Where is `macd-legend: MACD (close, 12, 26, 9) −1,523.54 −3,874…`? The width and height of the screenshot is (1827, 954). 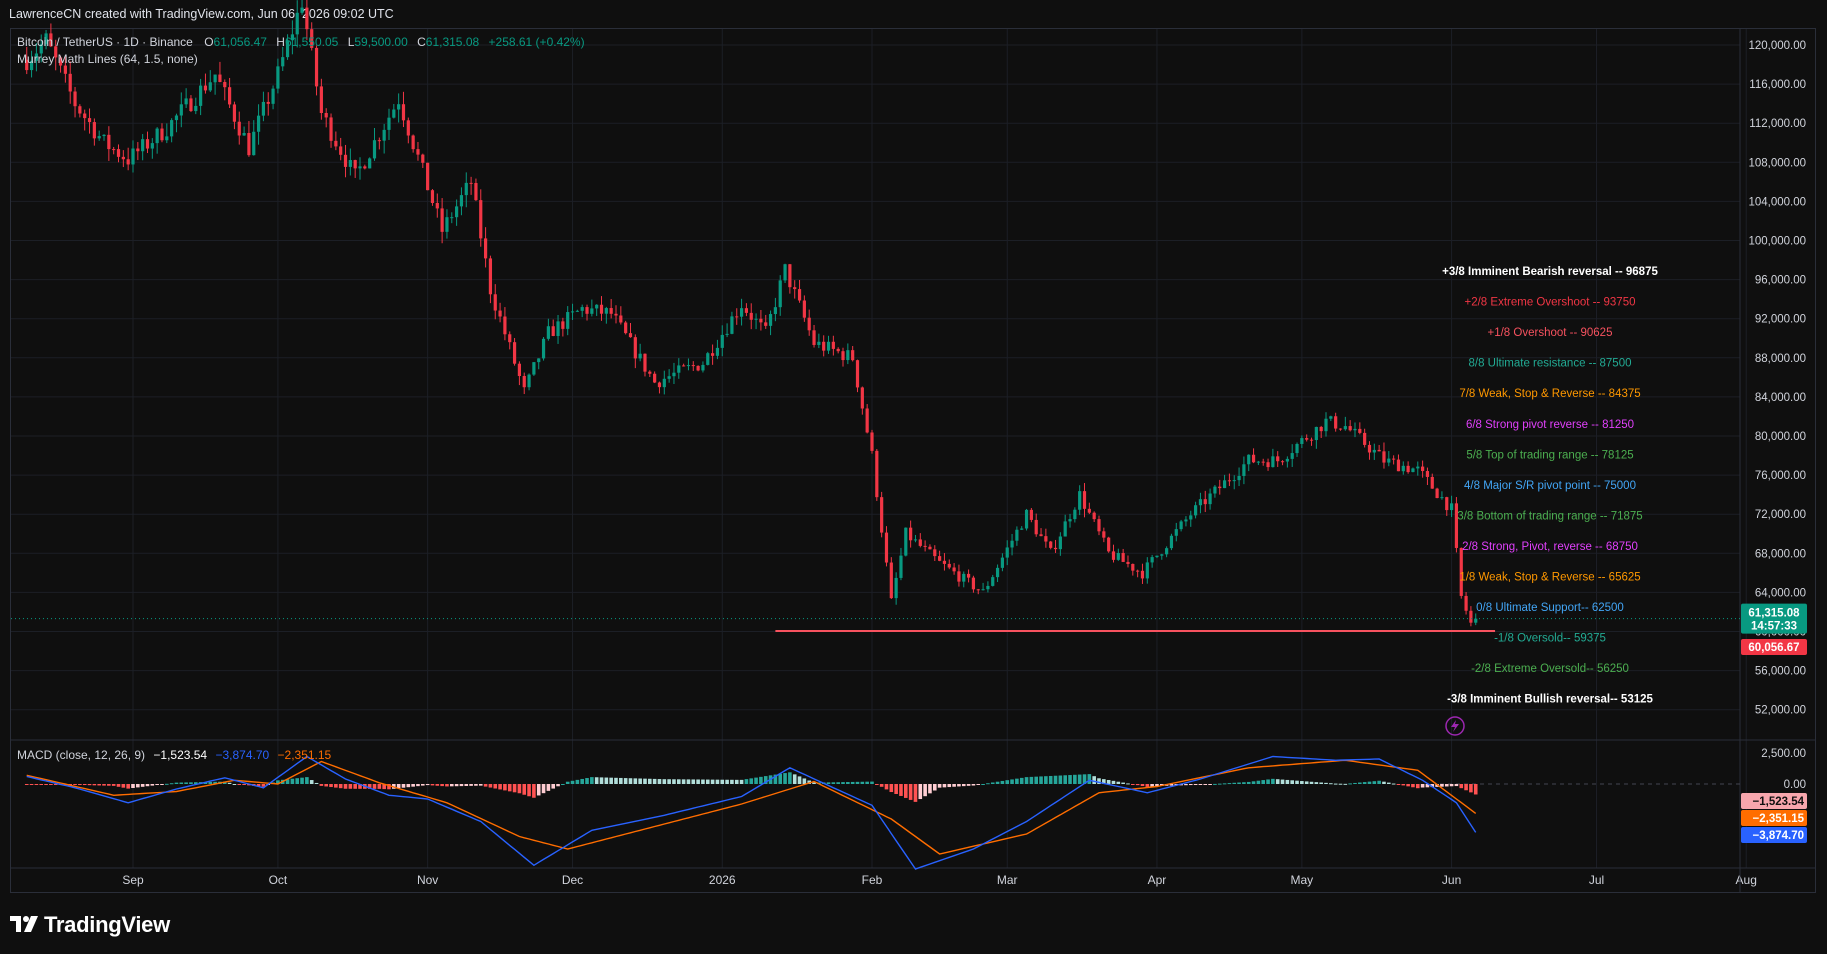 macd-legend: MACD (close, 12, 26, 9) −1,523.54 −3,874… is located at coordinates (174, 755).